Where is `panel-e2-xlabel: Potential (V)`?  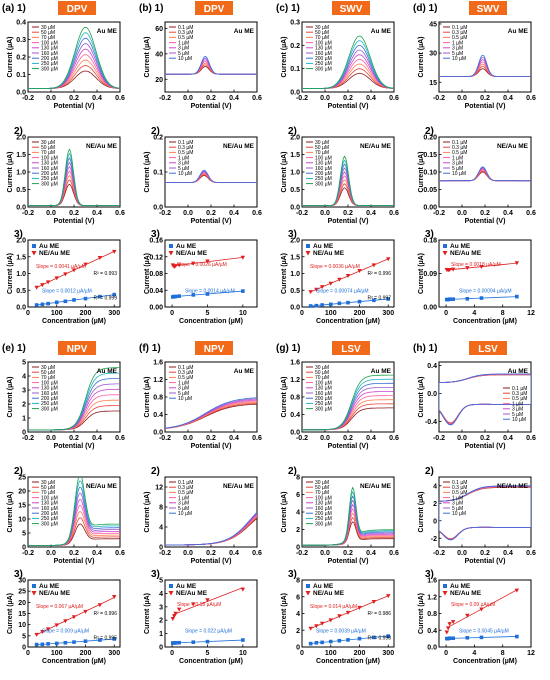 panel-e2-xlabel: Potential (V) is located at coordinates (74, 561).